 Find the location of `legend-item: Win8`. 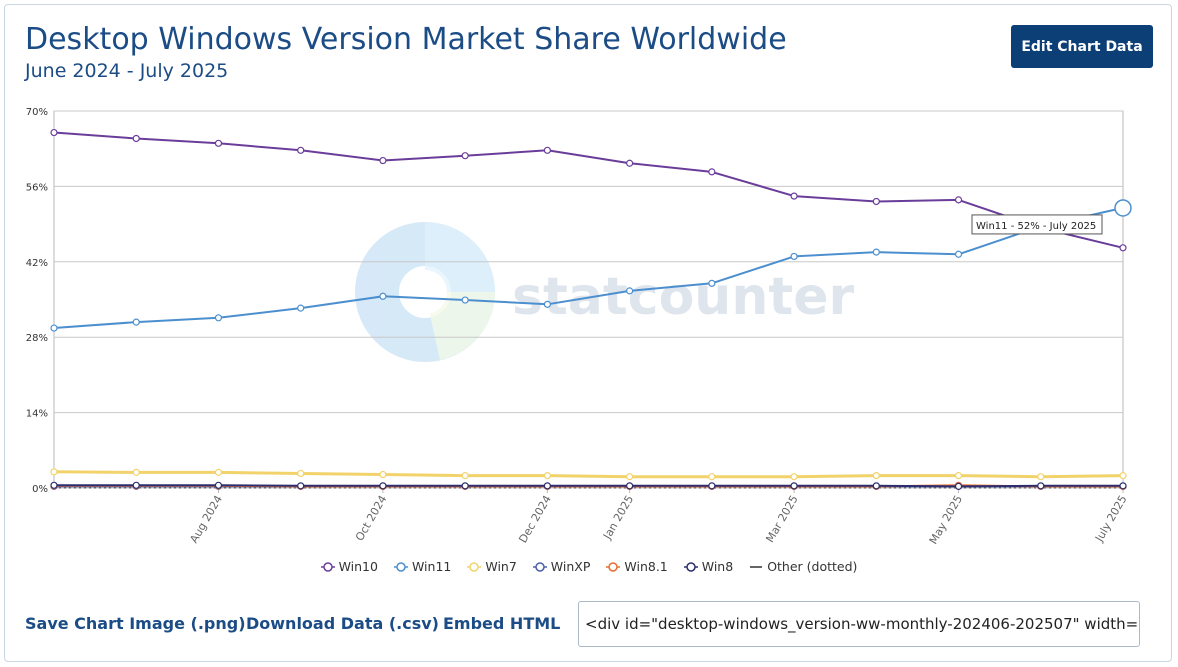

legend-item: Win8 is located at coordinates (708, 566).